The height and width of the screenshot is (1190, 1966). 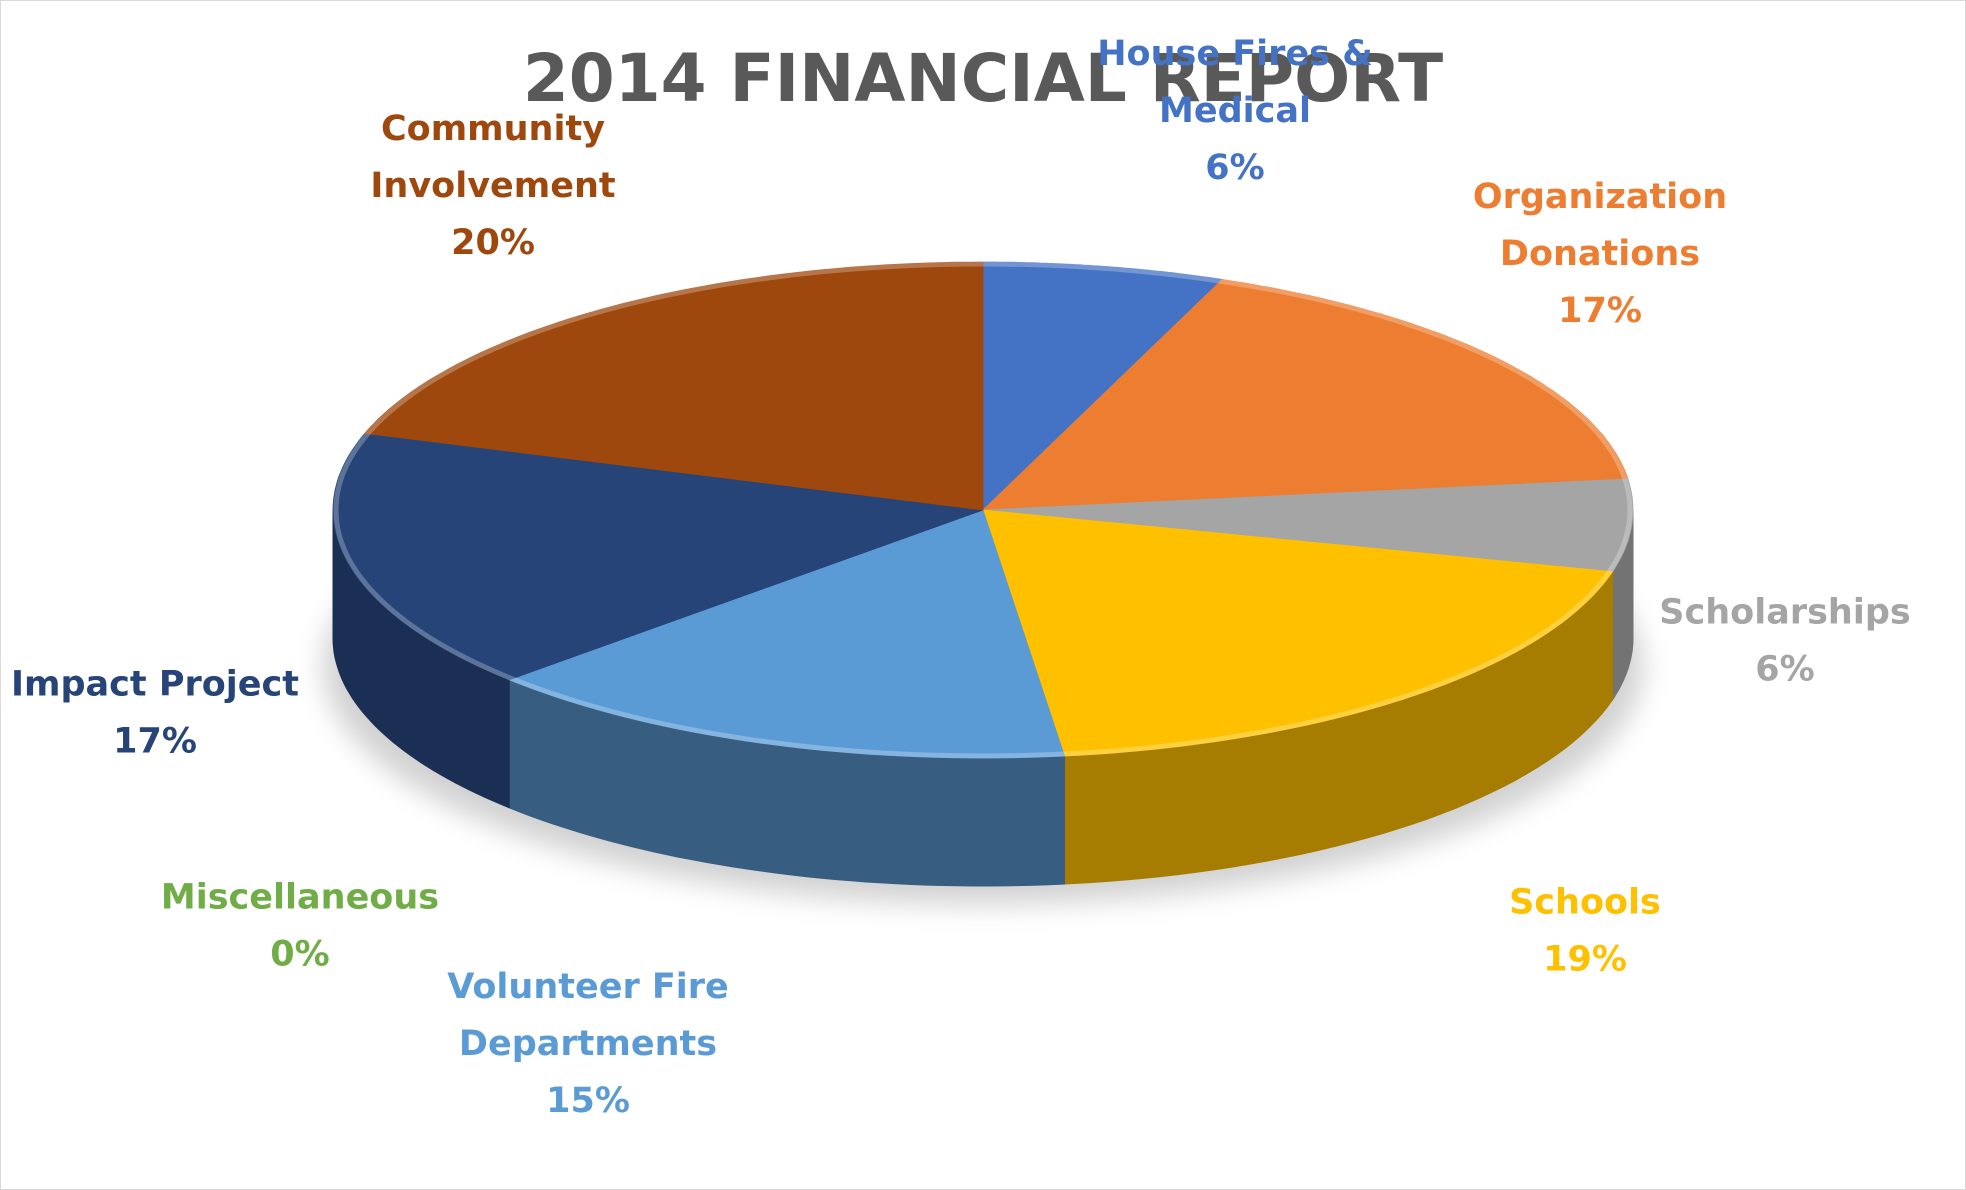 What do you see at coordinates (588, 987) in the screenshot?
I see `slice-name-label: Volunteer Fire` at bounding box center [588, 987].